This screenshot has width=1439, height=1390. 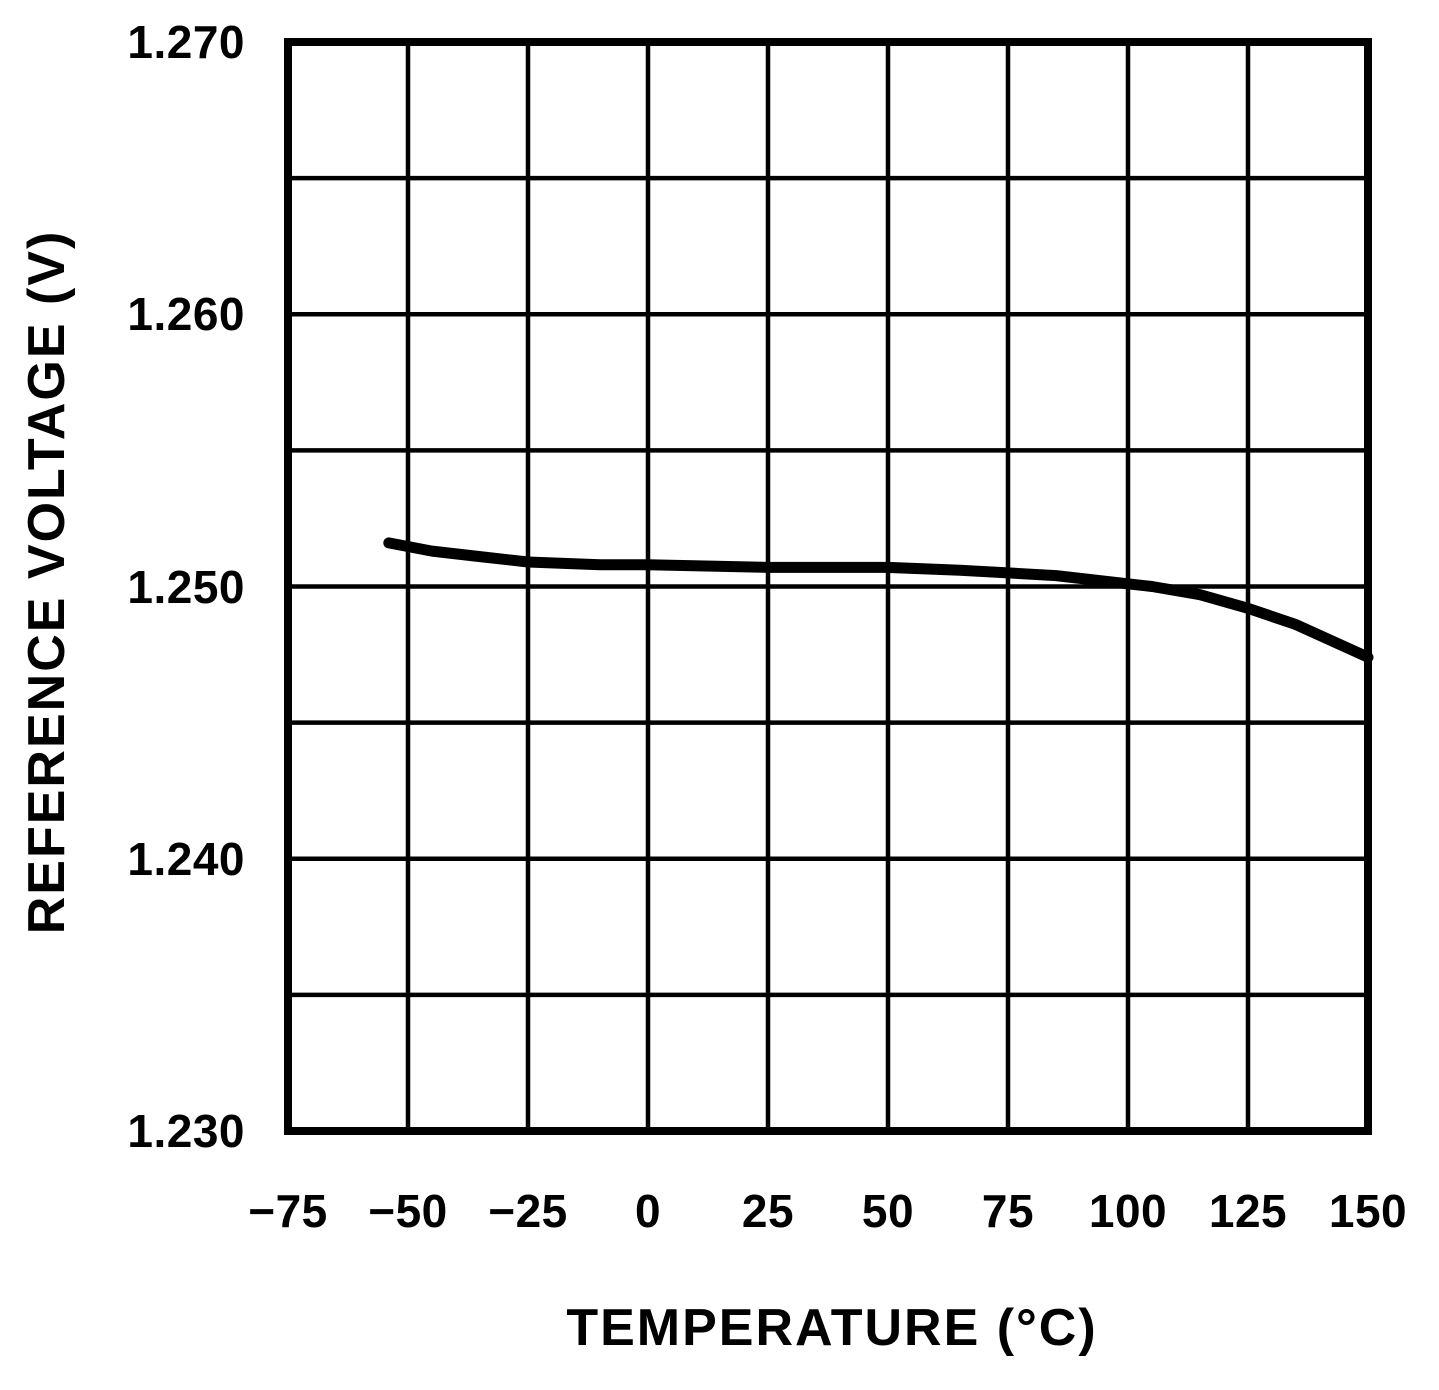 What do you see at coordinates (832, 1328) in the screenshot?
I see `x-axis-title: TEMPERATURE (°C)` at bounding box center [832, 1328].